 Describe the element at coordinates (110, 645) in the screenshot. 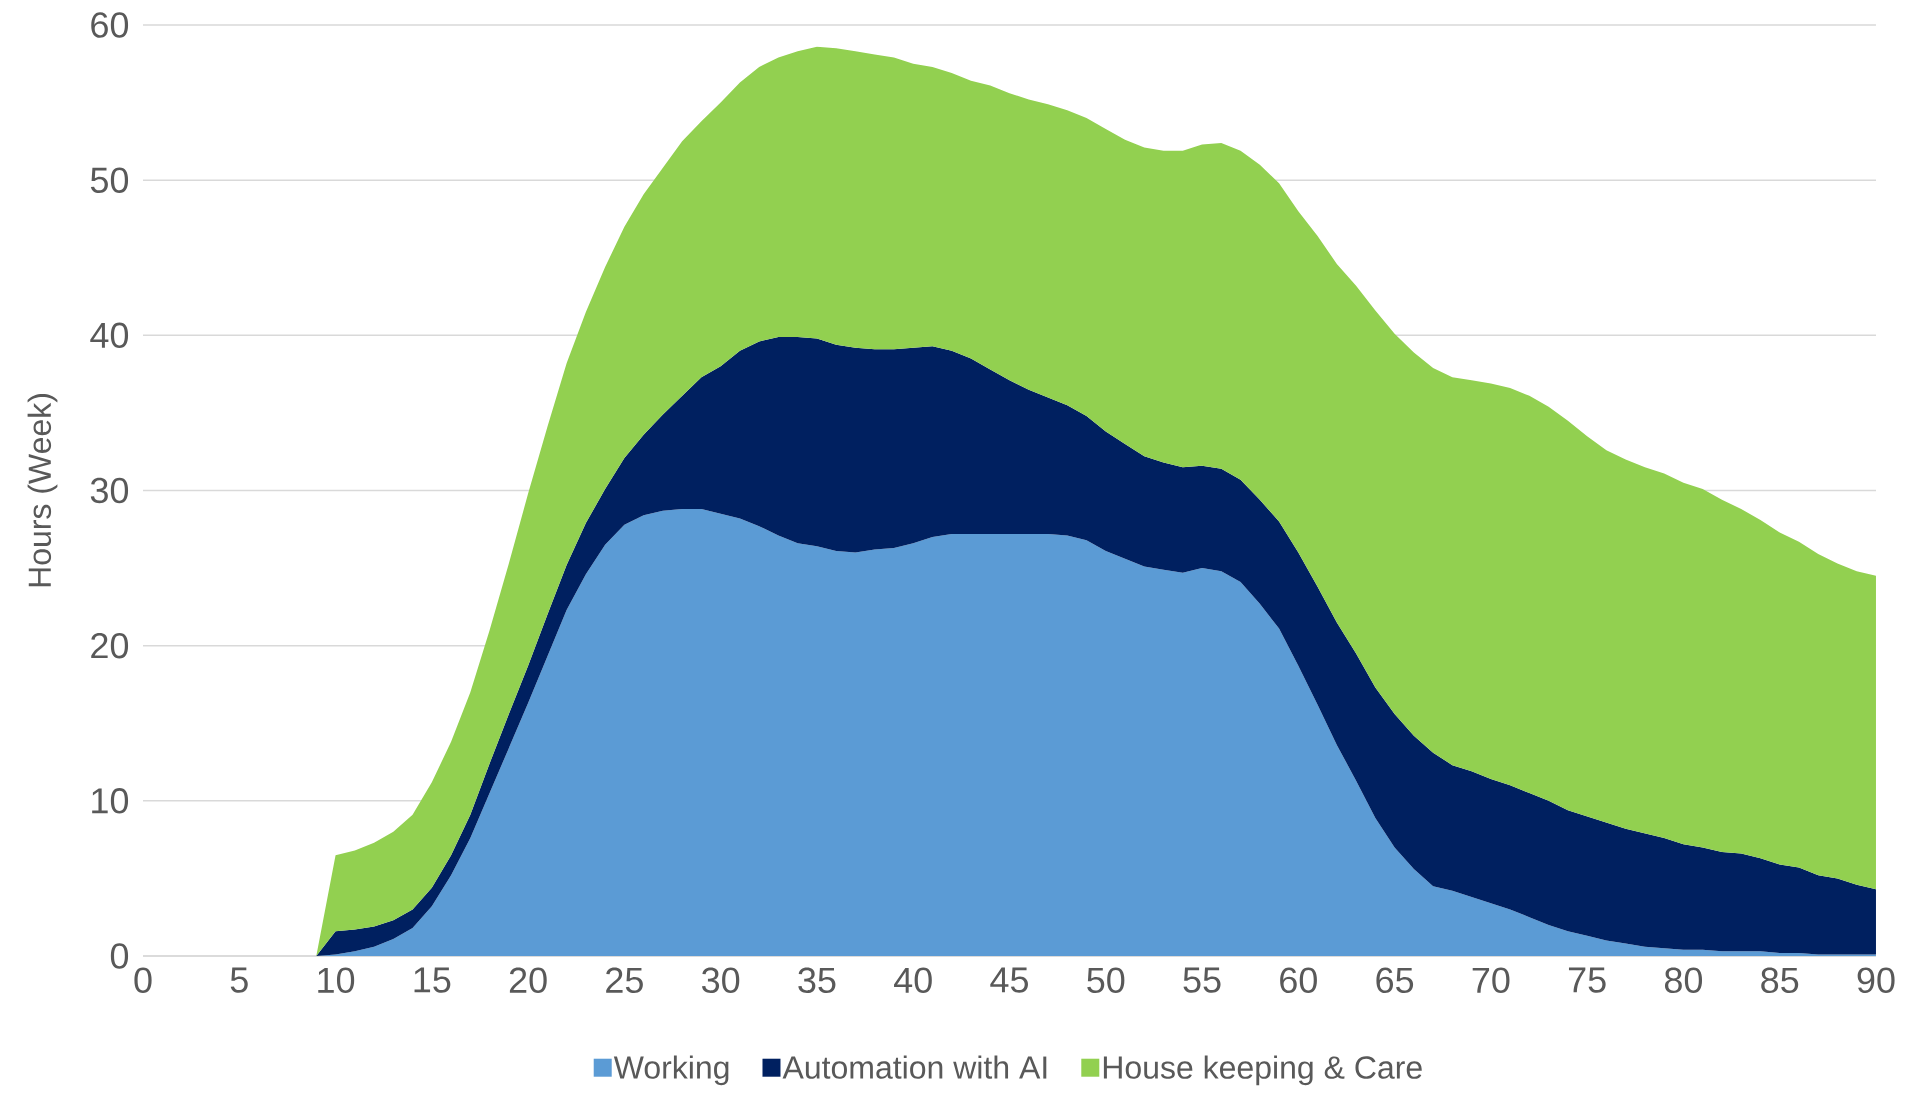

I see `y-tick-label: 20` at that location.